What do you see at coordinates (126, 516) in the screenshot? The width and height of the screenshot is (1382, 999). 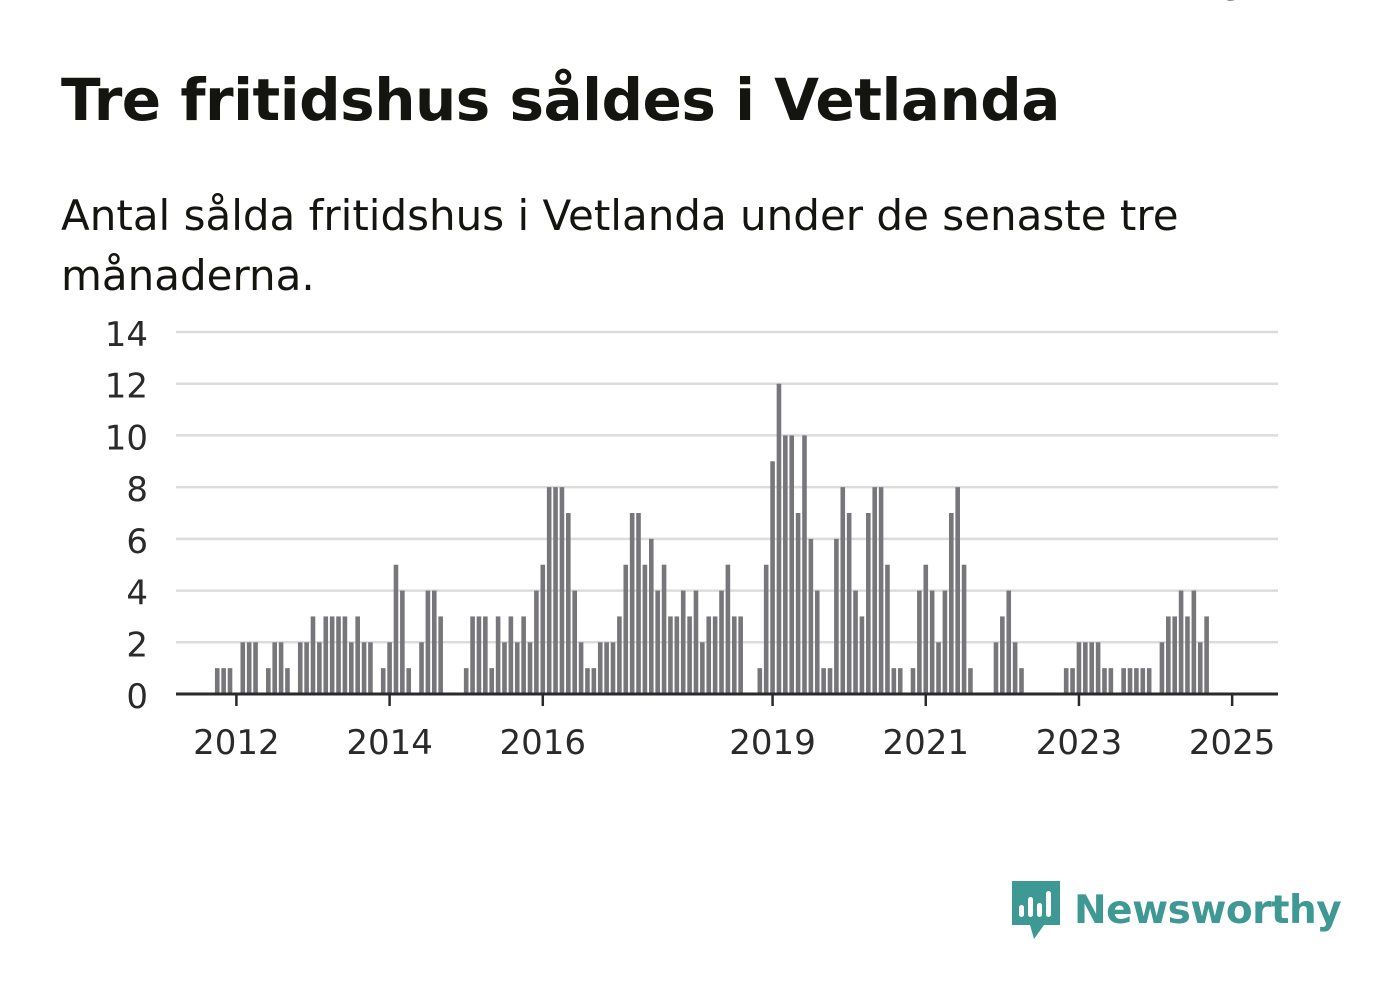 I see `y-axis-labels: 0 2 4 6 8 10 12 14` at bounding box center [126, 516].